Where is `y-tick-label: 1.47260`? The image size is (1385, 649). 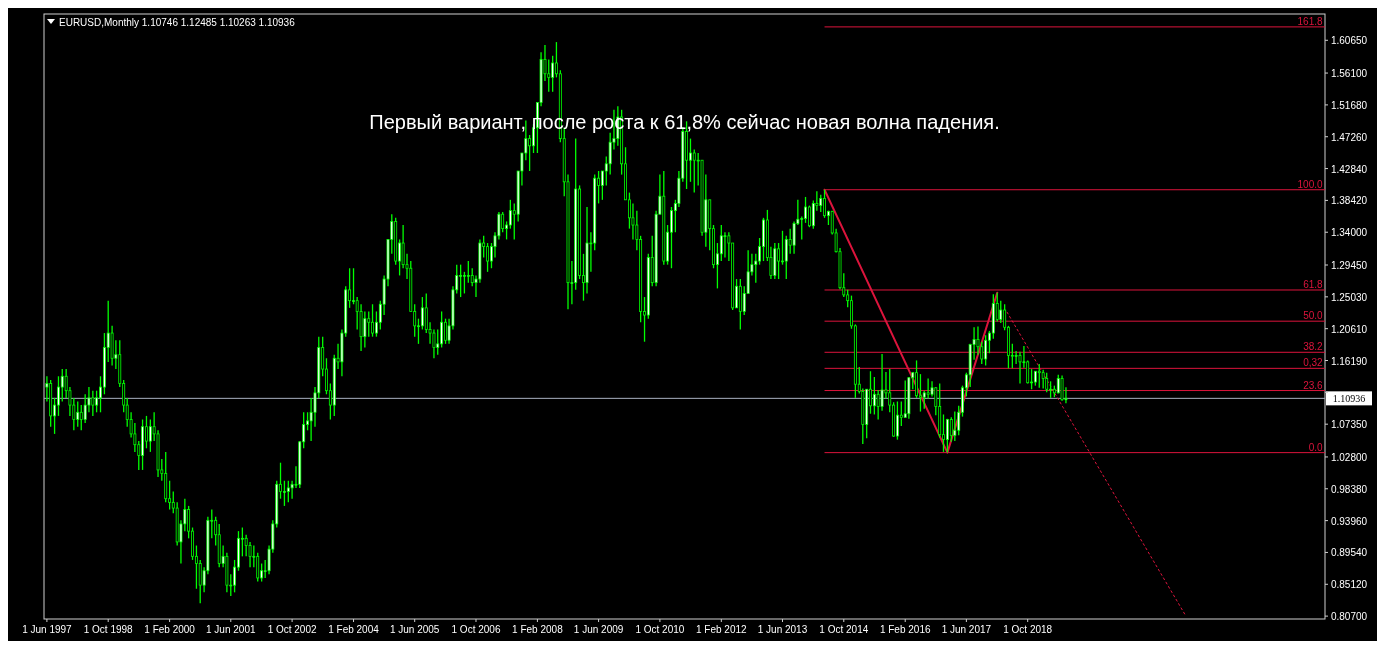
y-tick-label: 1.47260 is located at coordinates (1349, 137).